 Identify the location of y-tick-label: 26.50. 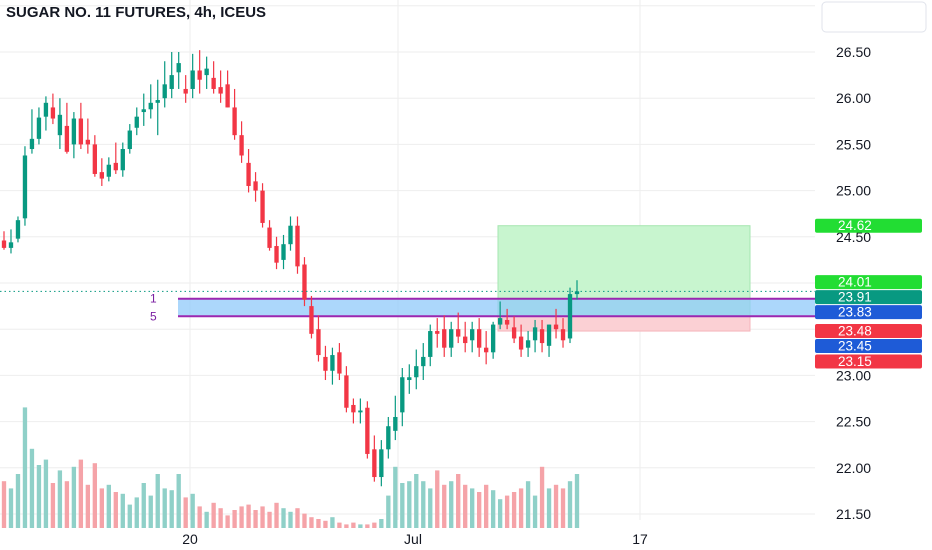
(853, 52).